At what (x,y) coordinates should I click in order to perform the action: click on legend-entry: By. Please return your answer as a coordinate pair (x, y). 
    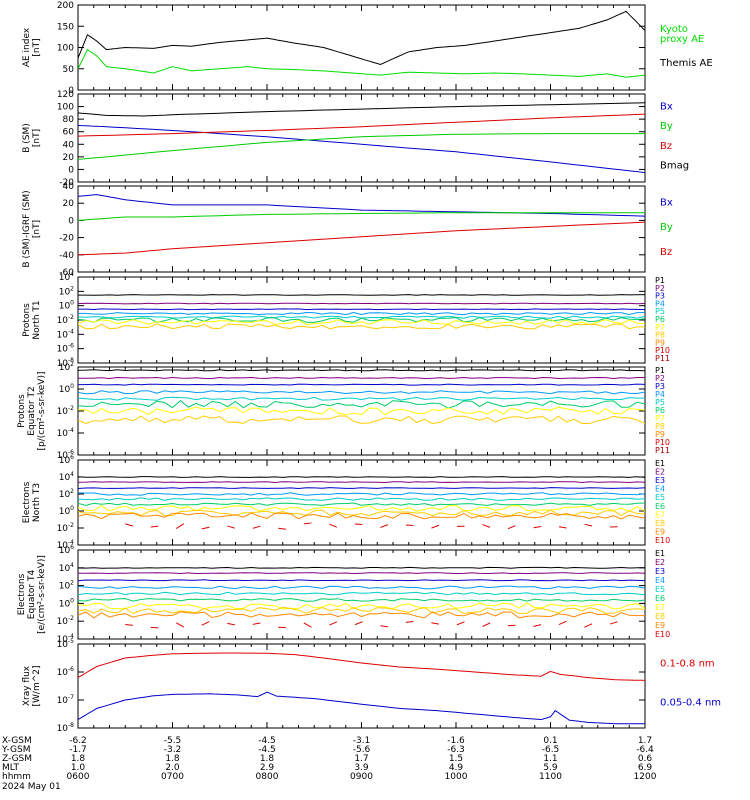
    Looking at the image, I should click on (666, 126).